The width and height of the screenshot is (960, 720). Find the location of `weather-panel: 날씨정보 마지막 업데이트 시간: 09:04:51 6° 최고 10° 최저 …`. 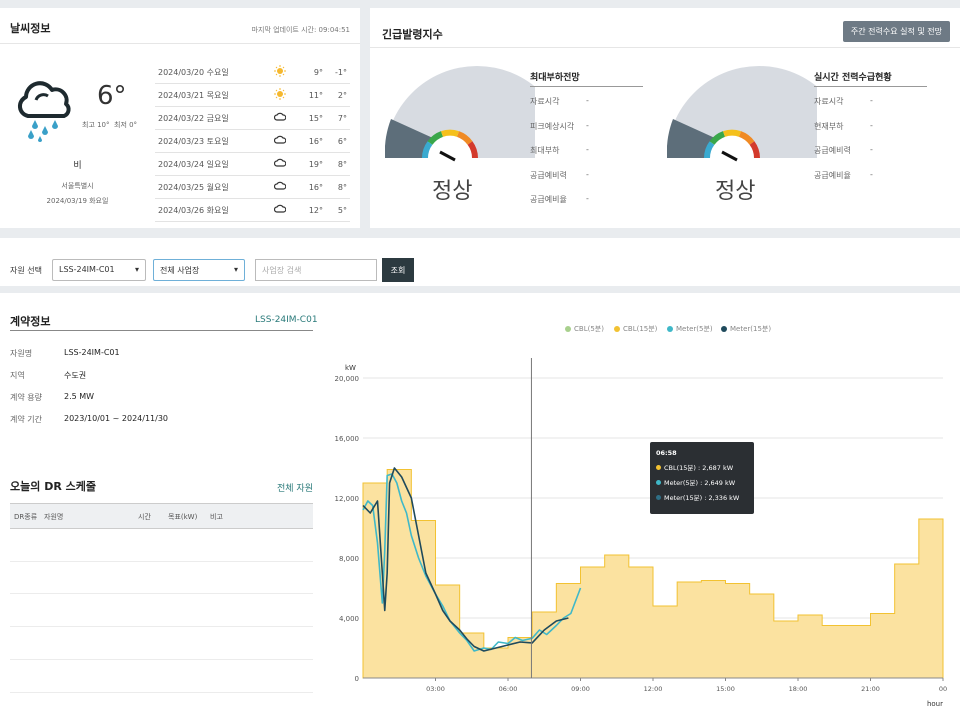

weather-panel: 날씨정보 마지막 업데이트 시간: 09:04:51 6° 최고 10° 최저 … is located at coordinates (180, 118).